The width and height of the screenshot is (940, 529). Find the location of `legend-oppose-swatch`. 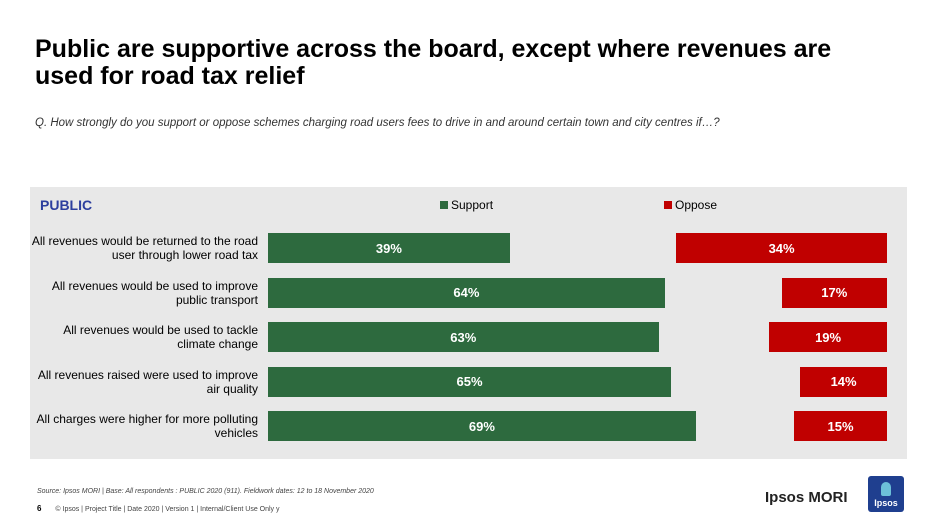

legend-oppose-swatch is located at coordinates (668, 205).